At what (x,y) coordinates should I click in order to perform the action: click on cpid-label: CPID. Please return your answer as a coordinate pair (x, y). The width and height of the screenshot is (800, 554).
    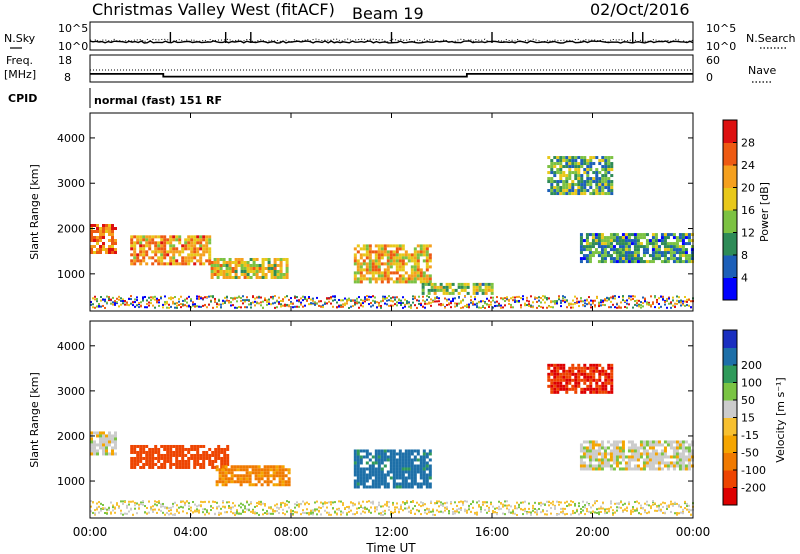
    Looking at the image, I should click on (22, 98).